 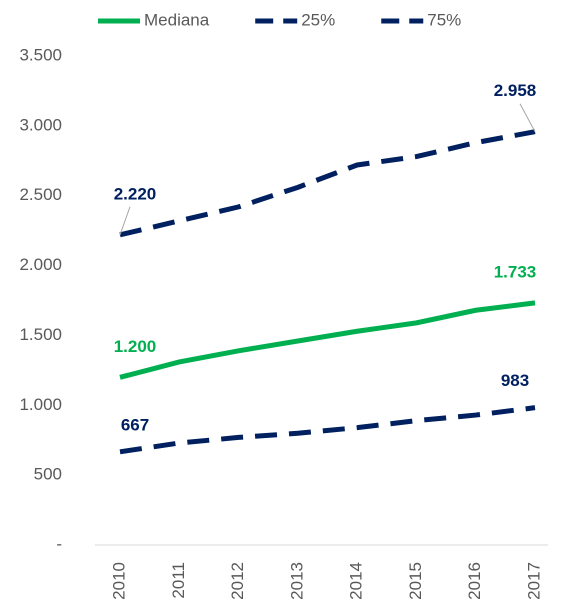 What do you see at coordinates (48, 474) in the screenshot?
I see `y-tick-label: 500` at bounding box center [48, 474].